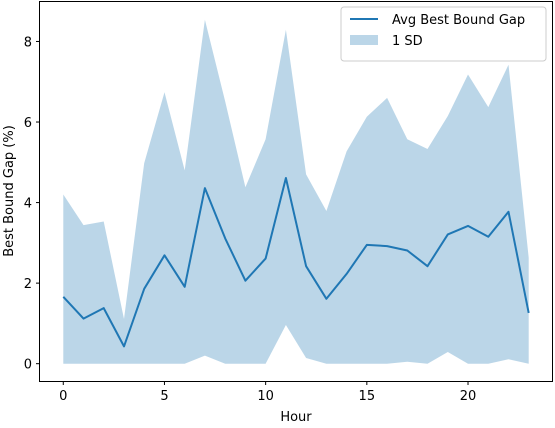 The width and height of the screenshot is (555, 428). What do you see at coordinates (364, 40) in the screenshot?
I see `legend-band-swatch` at bounding box center [364, 40].